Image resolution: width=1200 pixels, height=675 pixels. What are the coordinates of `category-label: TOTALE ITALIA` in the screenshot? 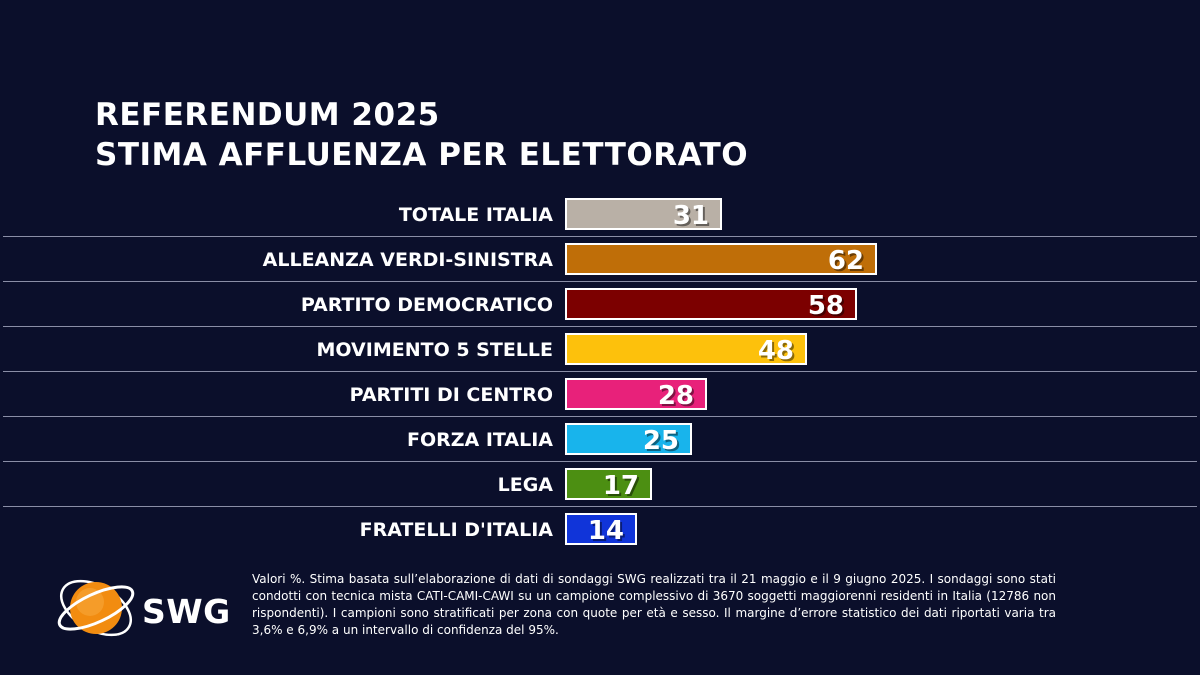 It's located at (476, 215).